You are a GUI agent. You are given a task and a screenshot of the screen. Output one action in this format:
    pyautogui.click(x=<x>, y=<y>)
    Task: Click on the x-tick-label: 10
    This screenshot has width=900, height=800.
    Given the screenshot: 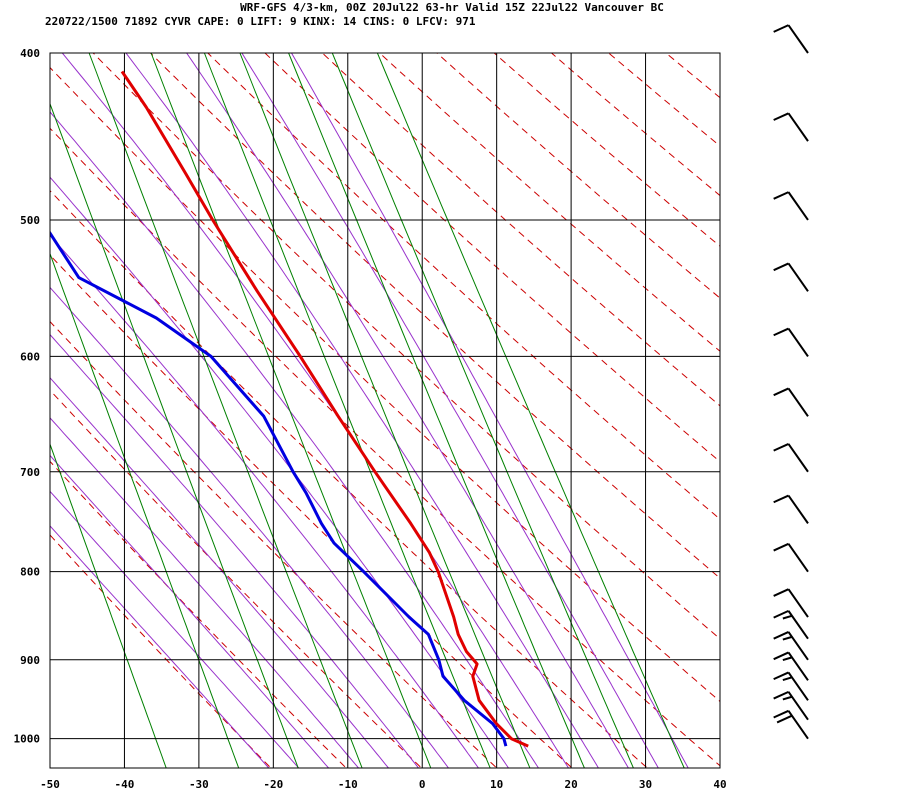 What is the action you would take?
    pyautogui.click(x=496, y=784)
    